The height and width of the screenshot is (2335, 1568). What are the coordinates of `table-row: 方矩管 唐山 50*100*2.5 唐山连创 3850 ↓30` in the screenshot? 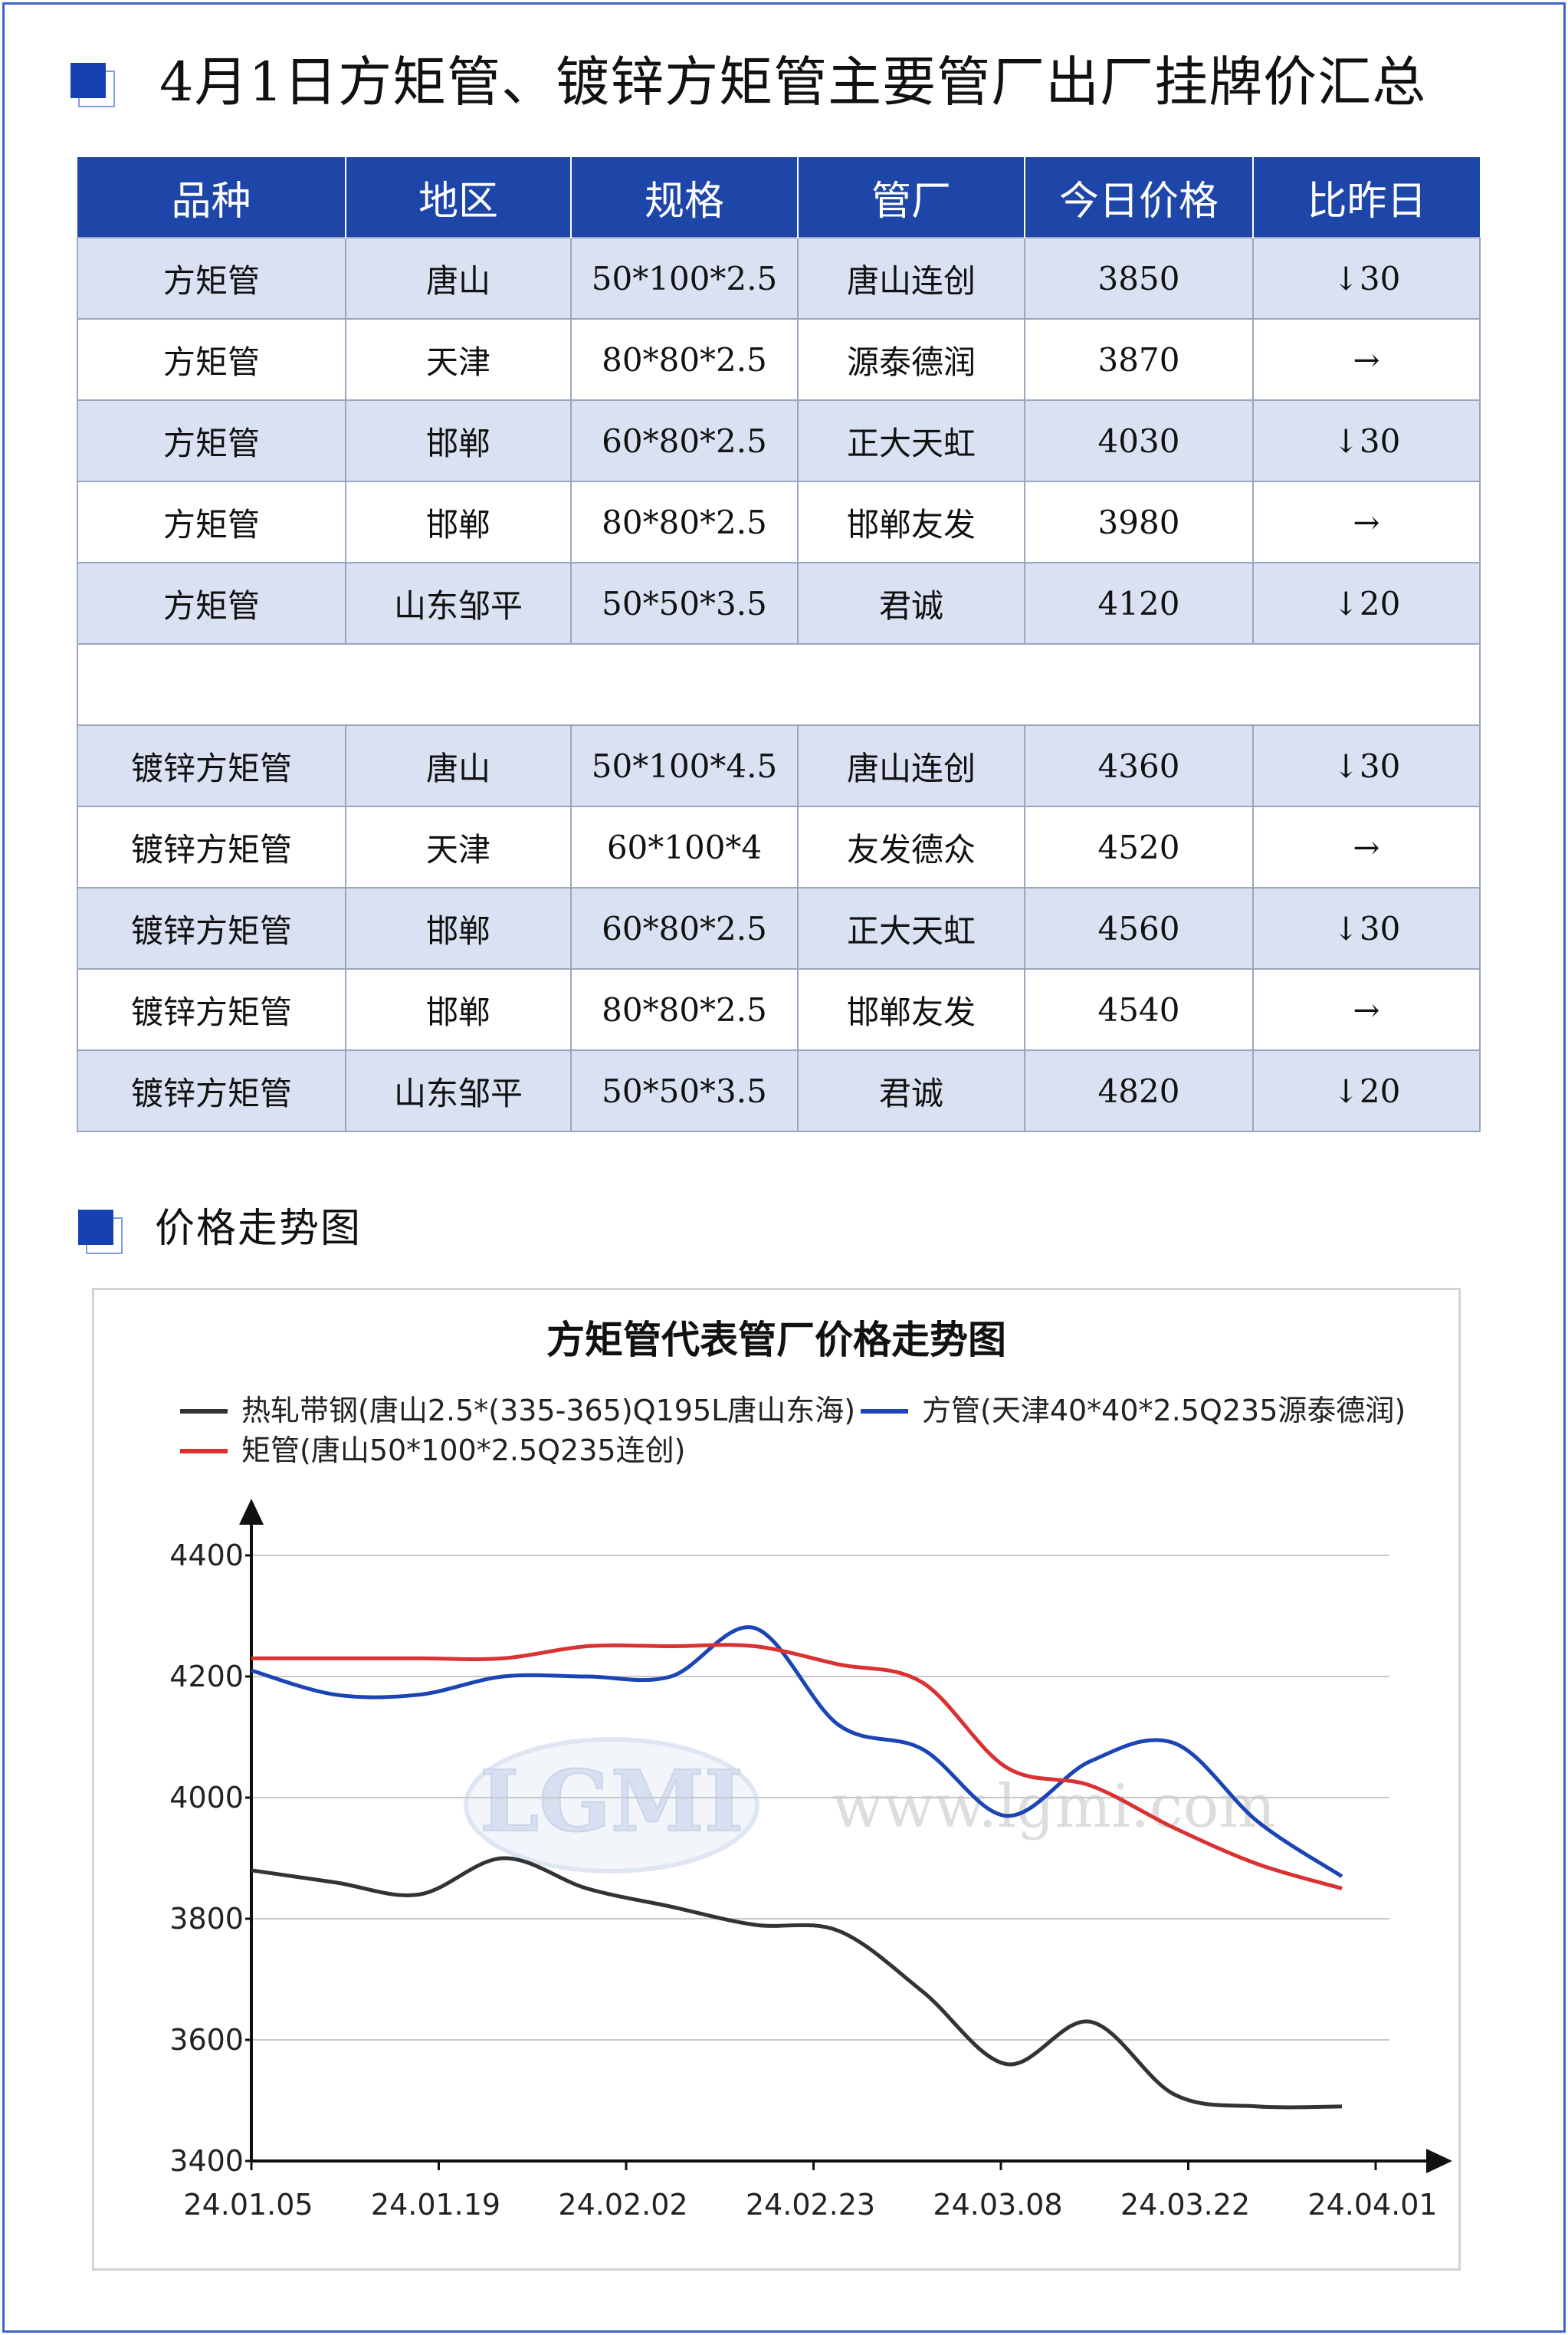 It's located at (779, 278).